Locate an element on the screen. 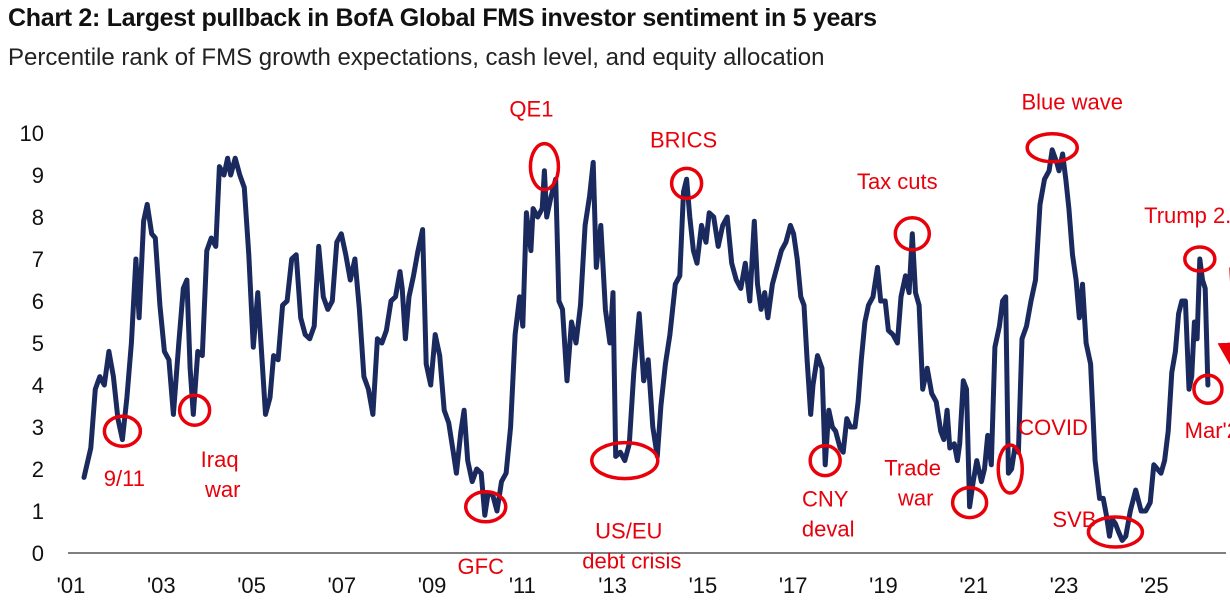 The height and width of the screenshot is (610, 1230). annotation-label: SVB is located at coordinates (1074, 519).